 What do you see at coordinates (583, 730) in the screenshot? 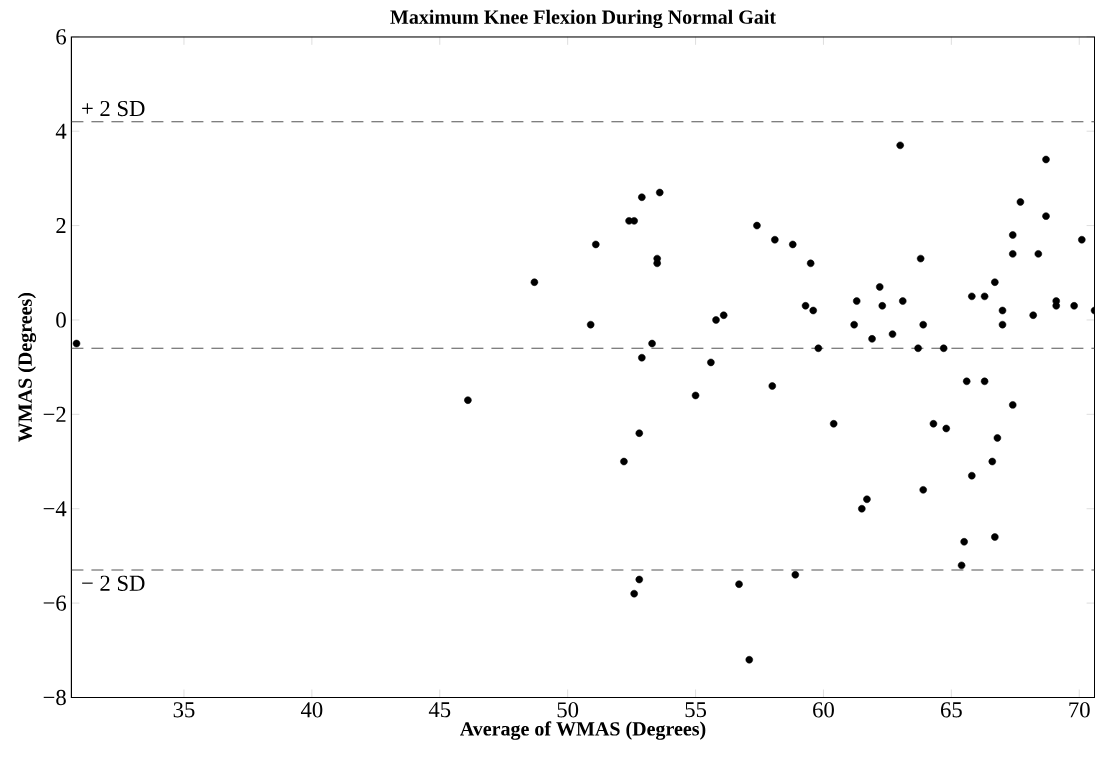
I see `x-axis-title: Average of WMAS (Degrees)` at bounding box center [583, 730].